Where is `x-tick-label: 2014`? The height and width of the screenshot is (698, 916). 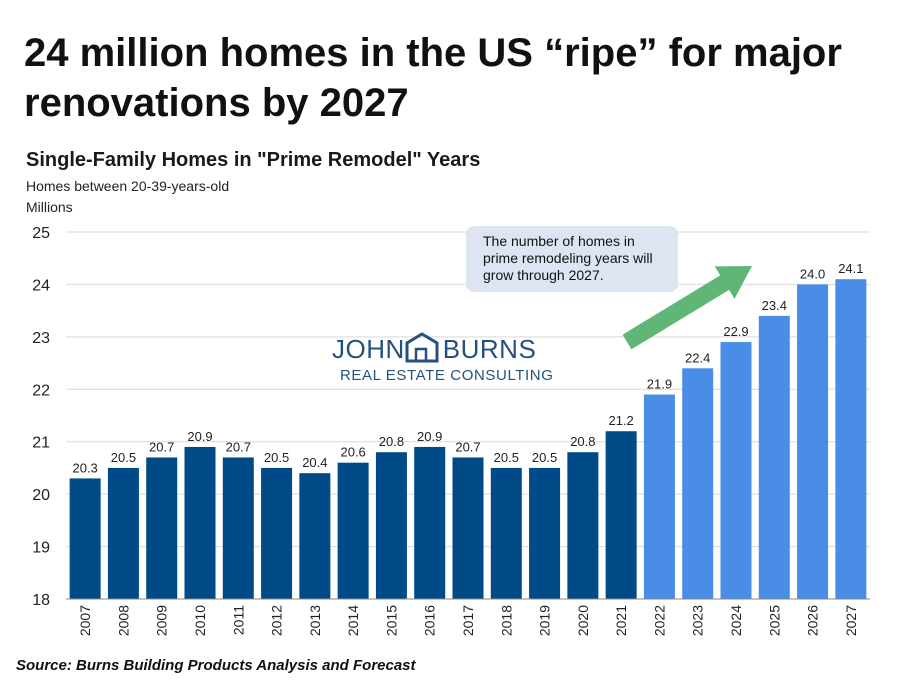 x-tick-label: 2014 is located at coordinates (353, 620).